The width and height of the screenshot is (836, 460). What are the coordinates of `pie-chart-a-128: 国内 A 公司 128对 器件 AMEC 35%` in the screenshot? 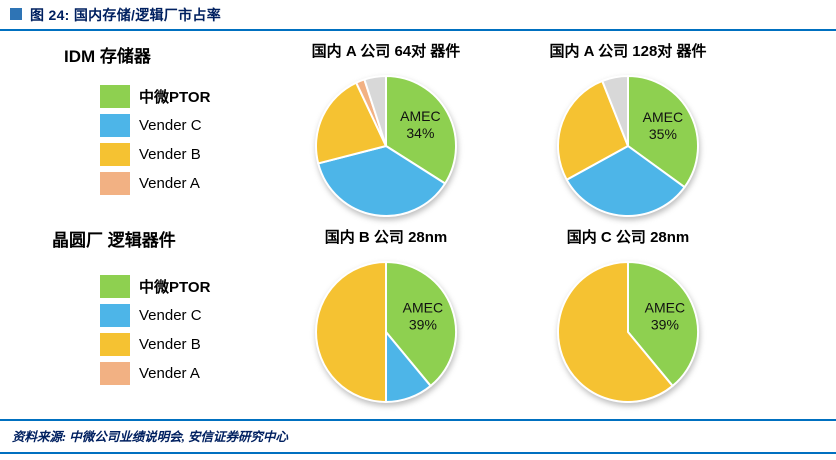 It's located at (628, 130).